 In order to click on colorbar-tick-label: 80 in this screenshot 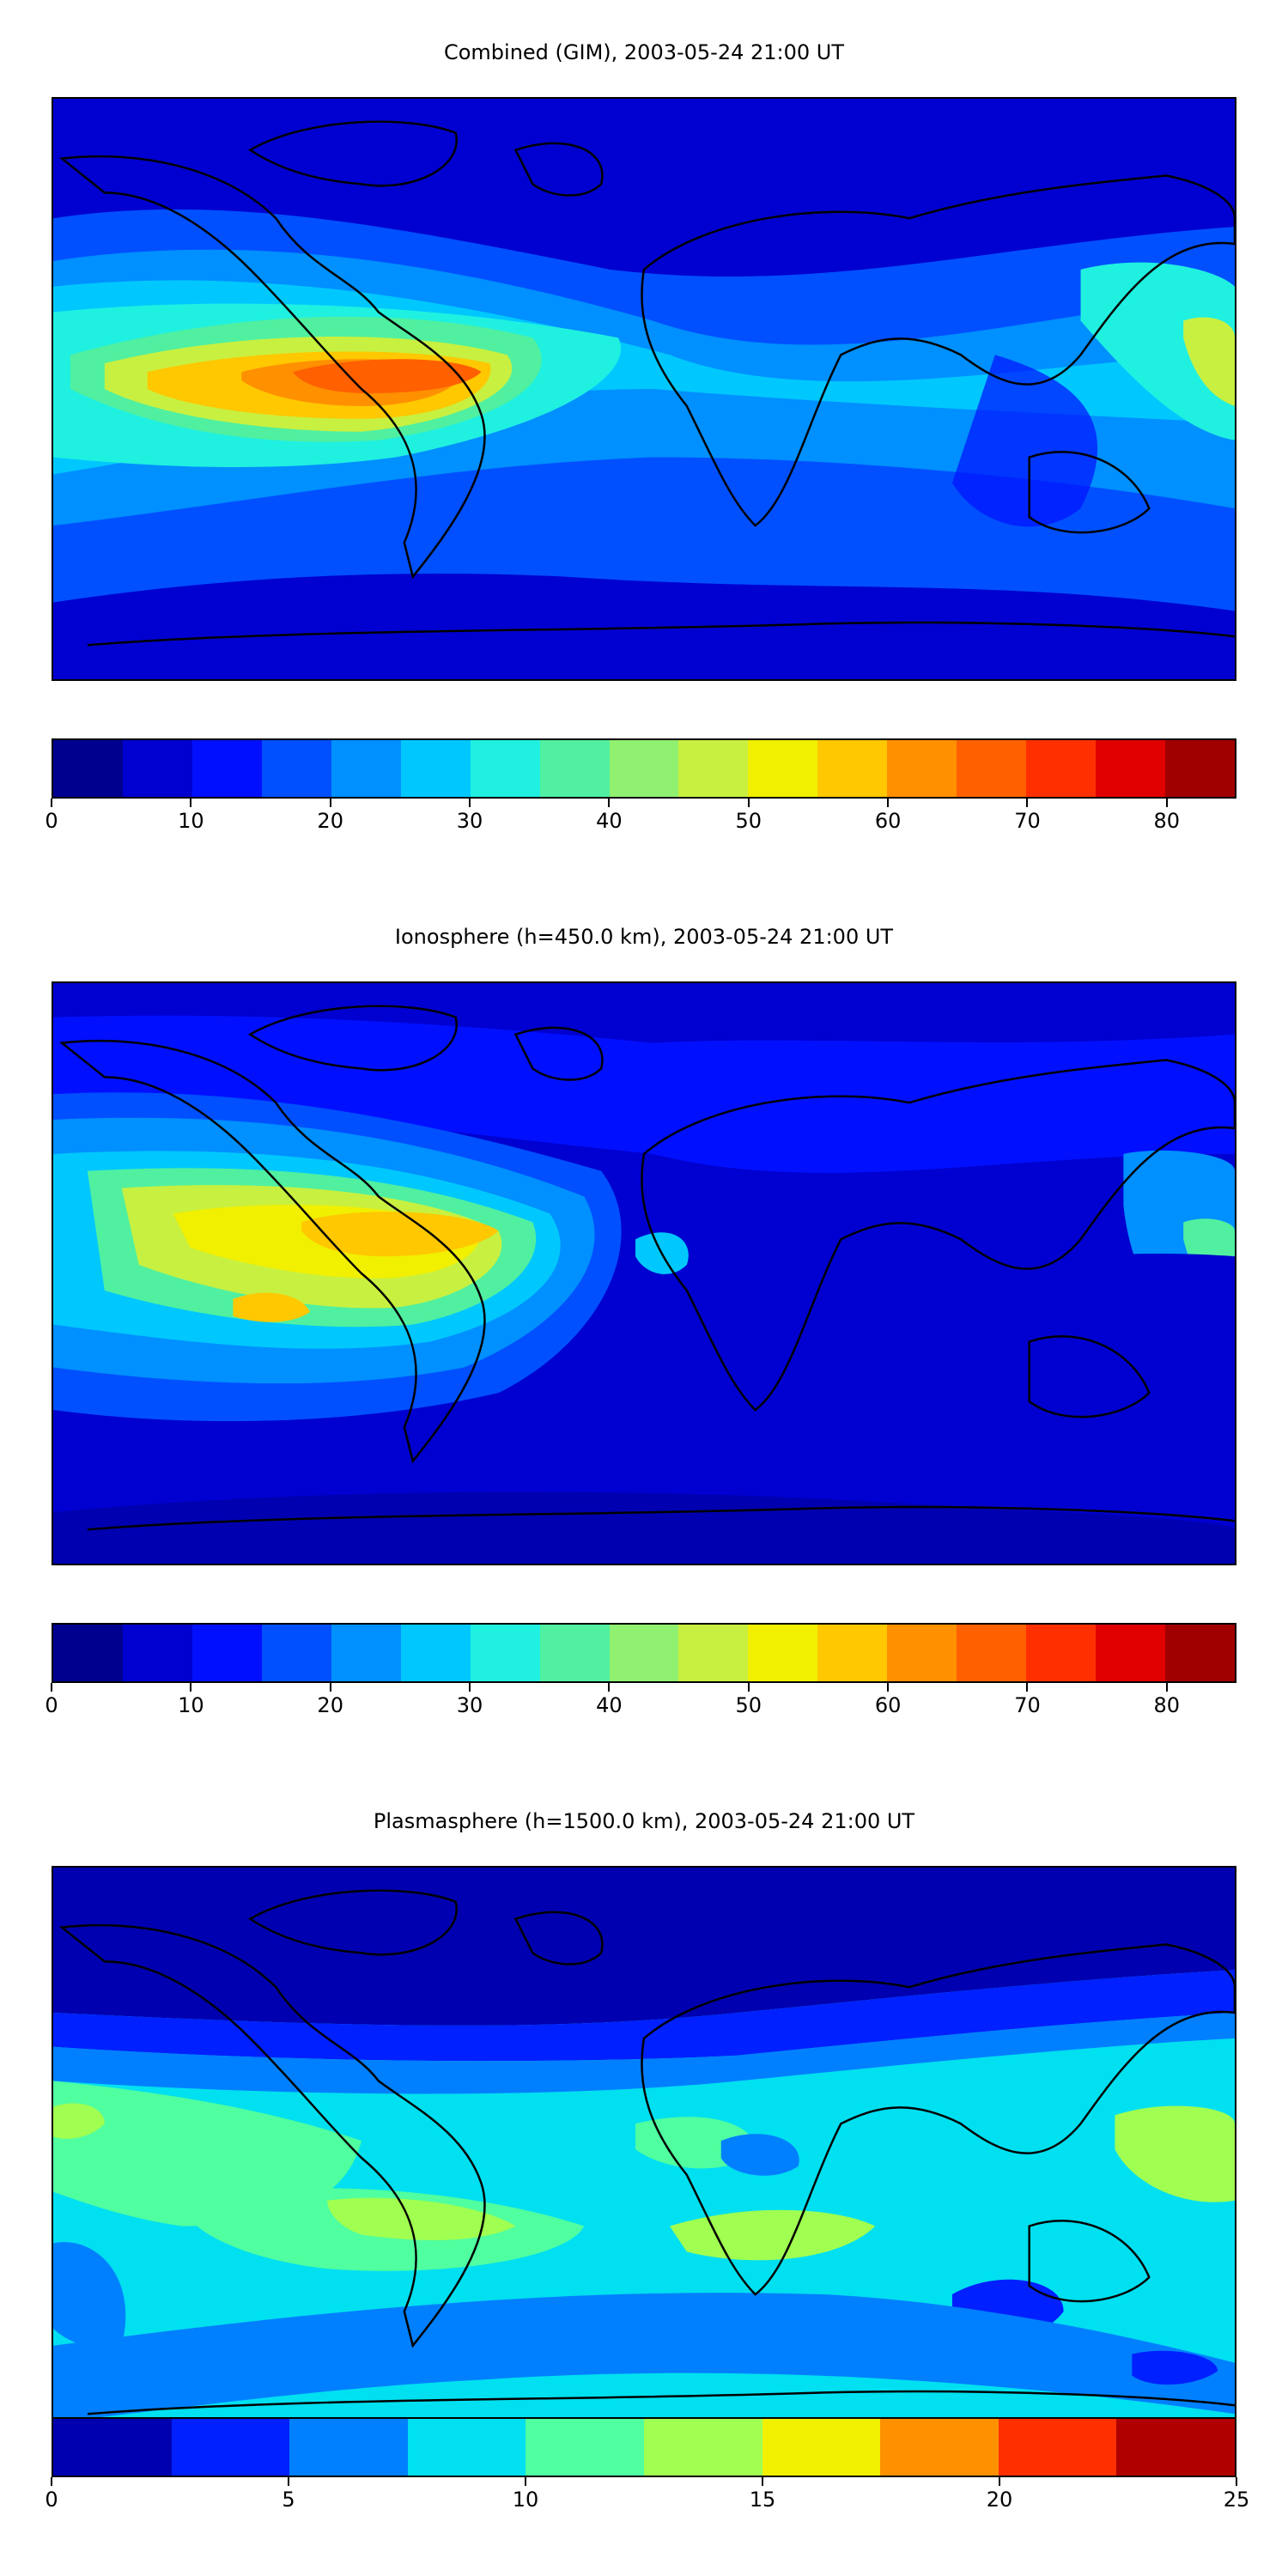, I will do `click(1167, 1705)`.